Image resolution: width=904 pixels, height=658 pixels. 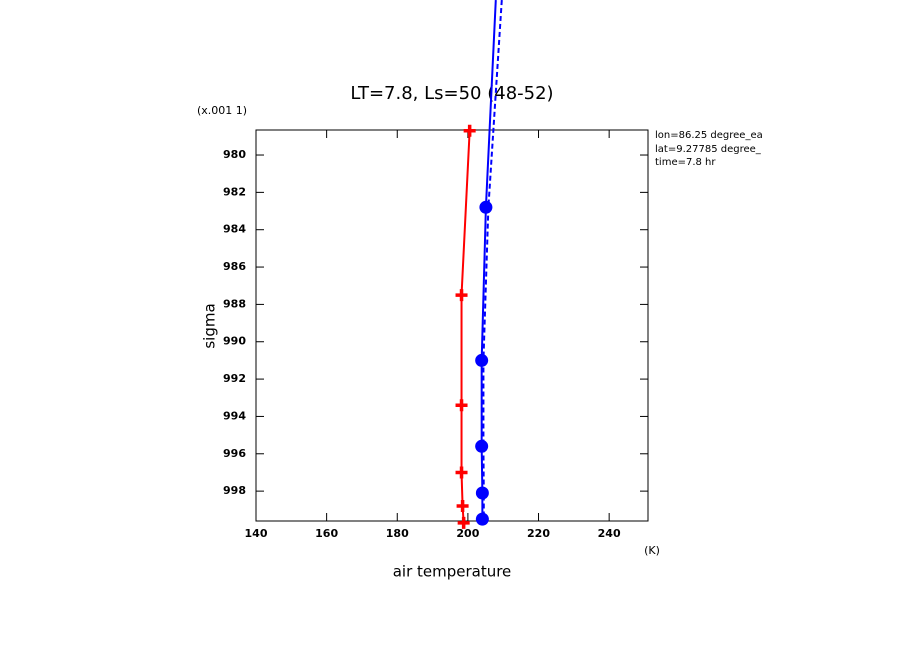 What do you see at coordinates (652, 550) in the screenshot?
I see `x-unit: (K)` at bounding box center [652, 550].